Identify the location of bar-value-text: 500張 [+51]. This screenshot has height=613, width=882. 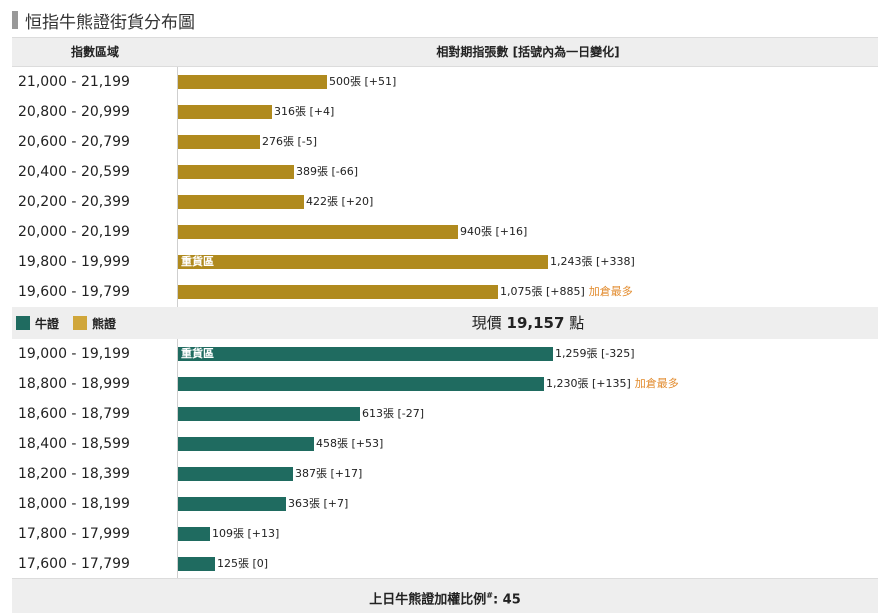
(363, 81).